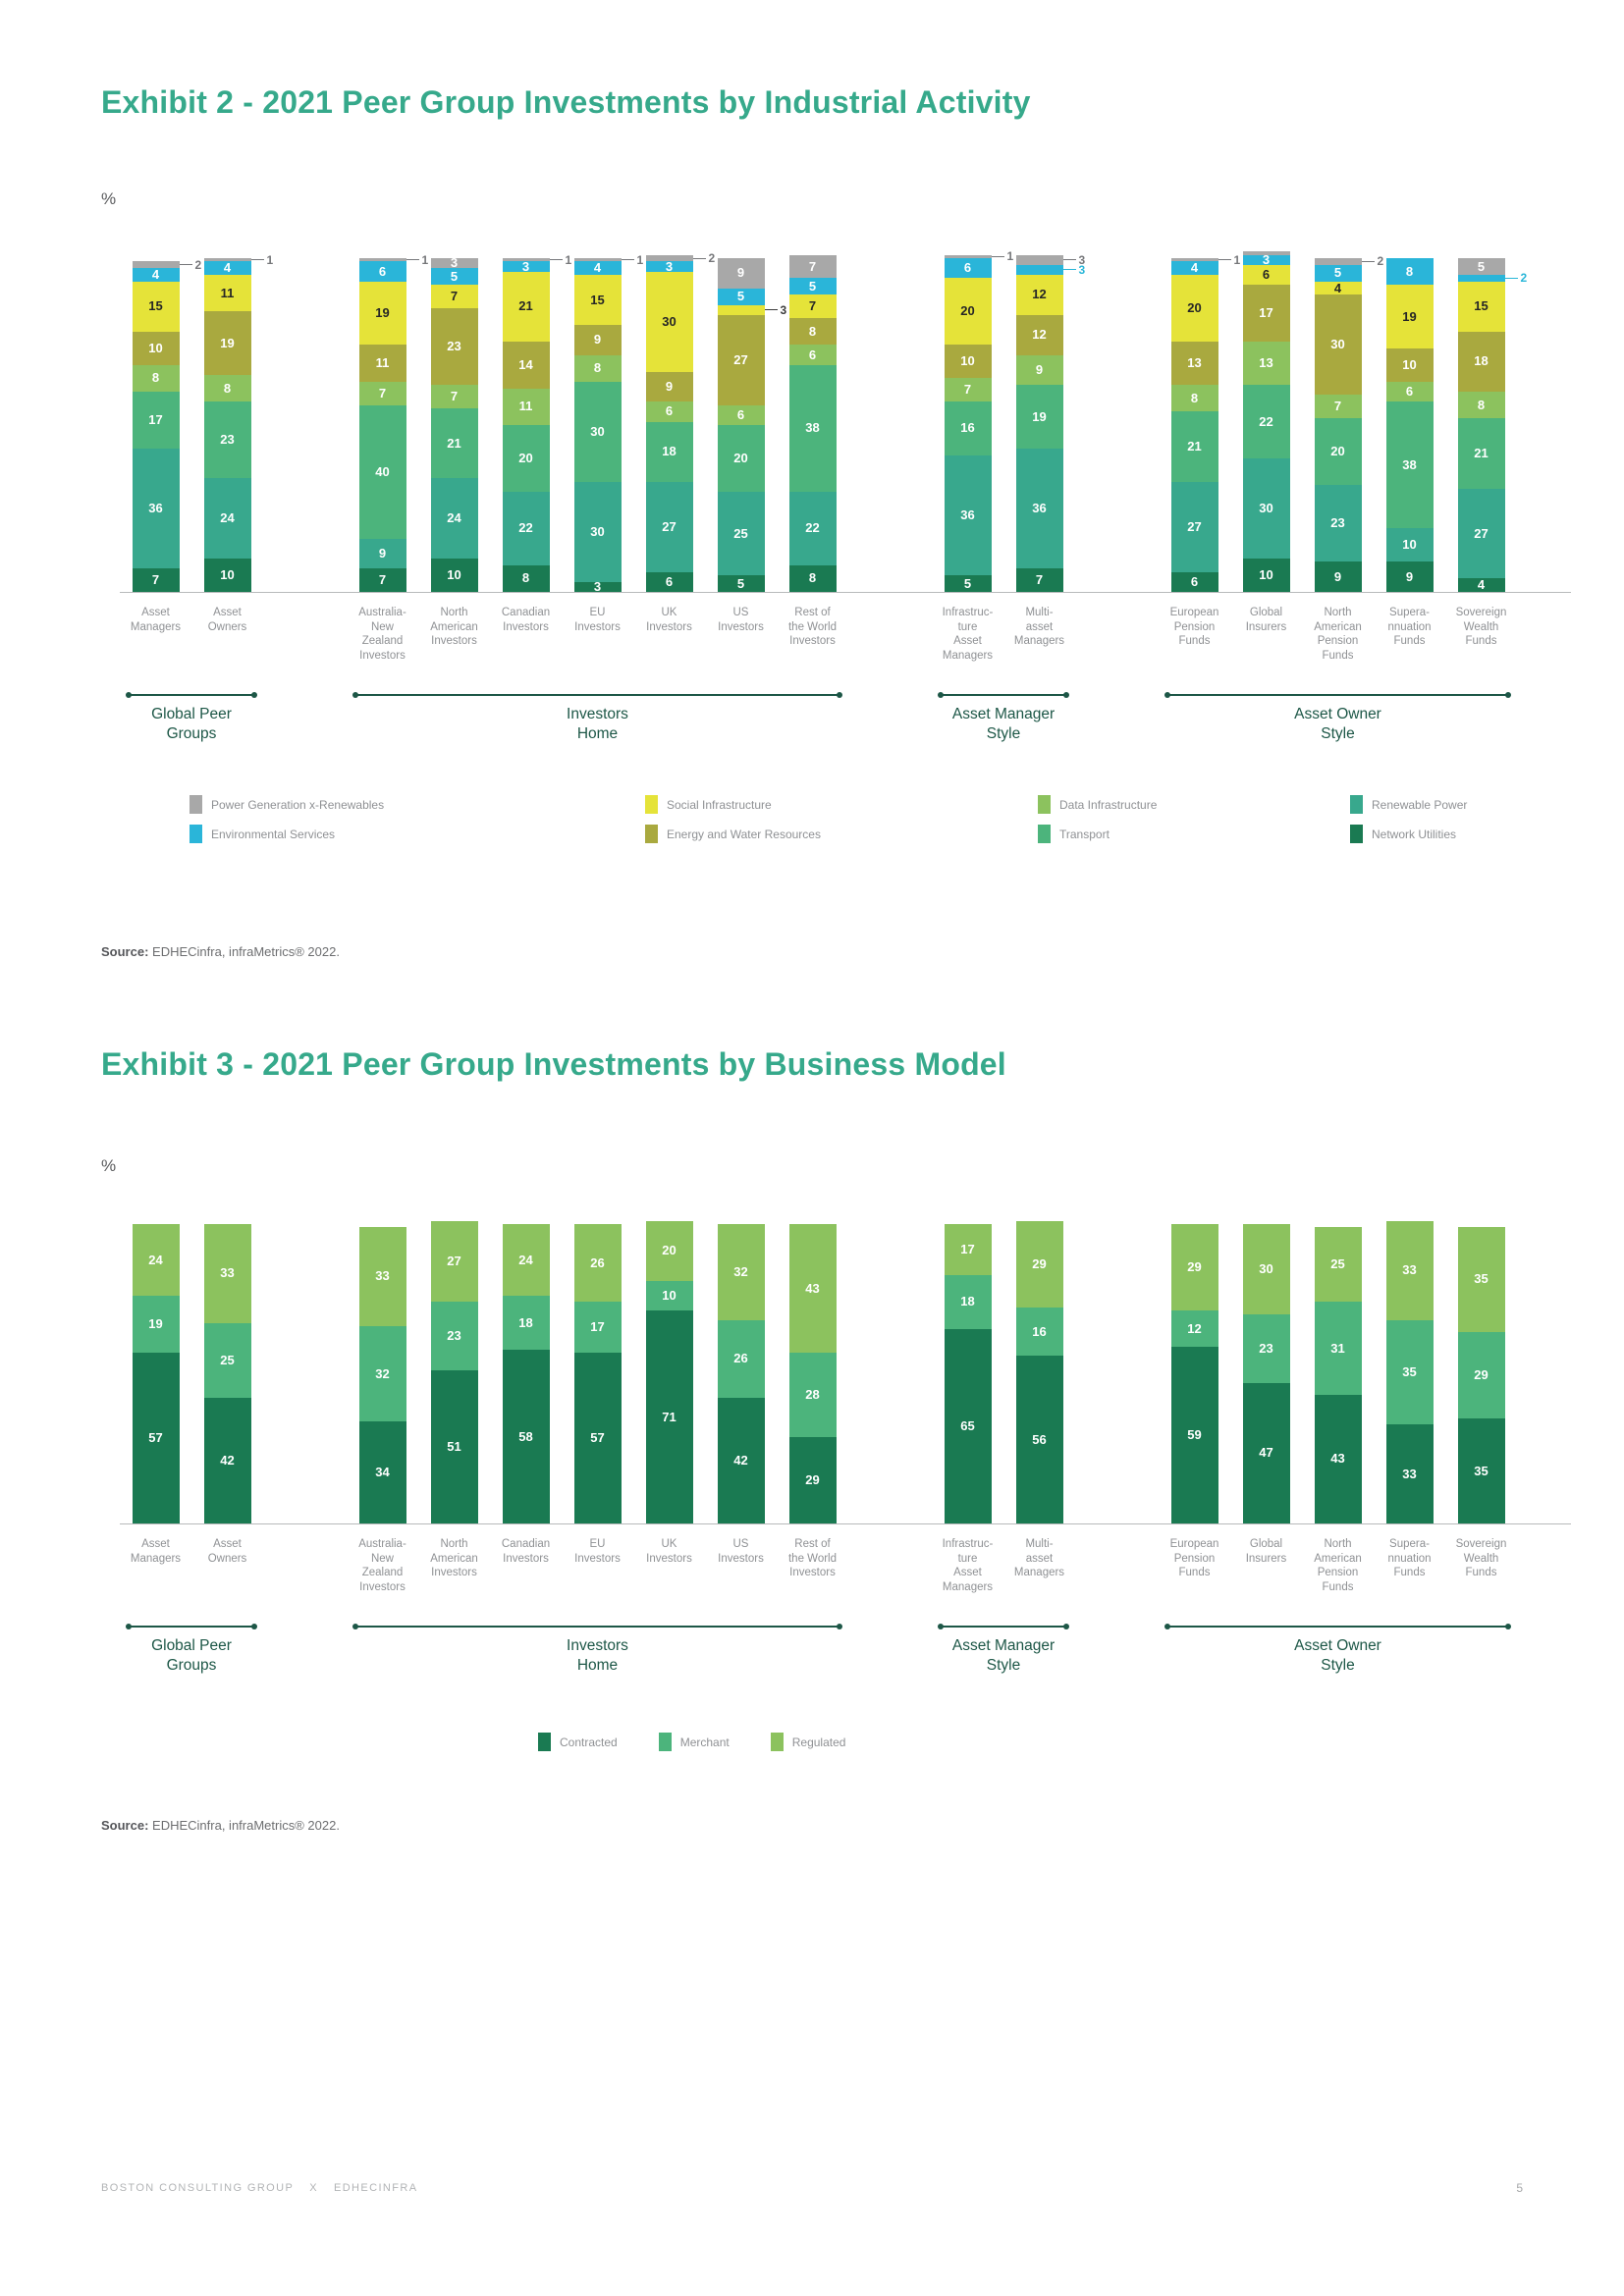  I want to click on bar-cell: 7 36 17 8 10 15 4 2, so click(160, 426).